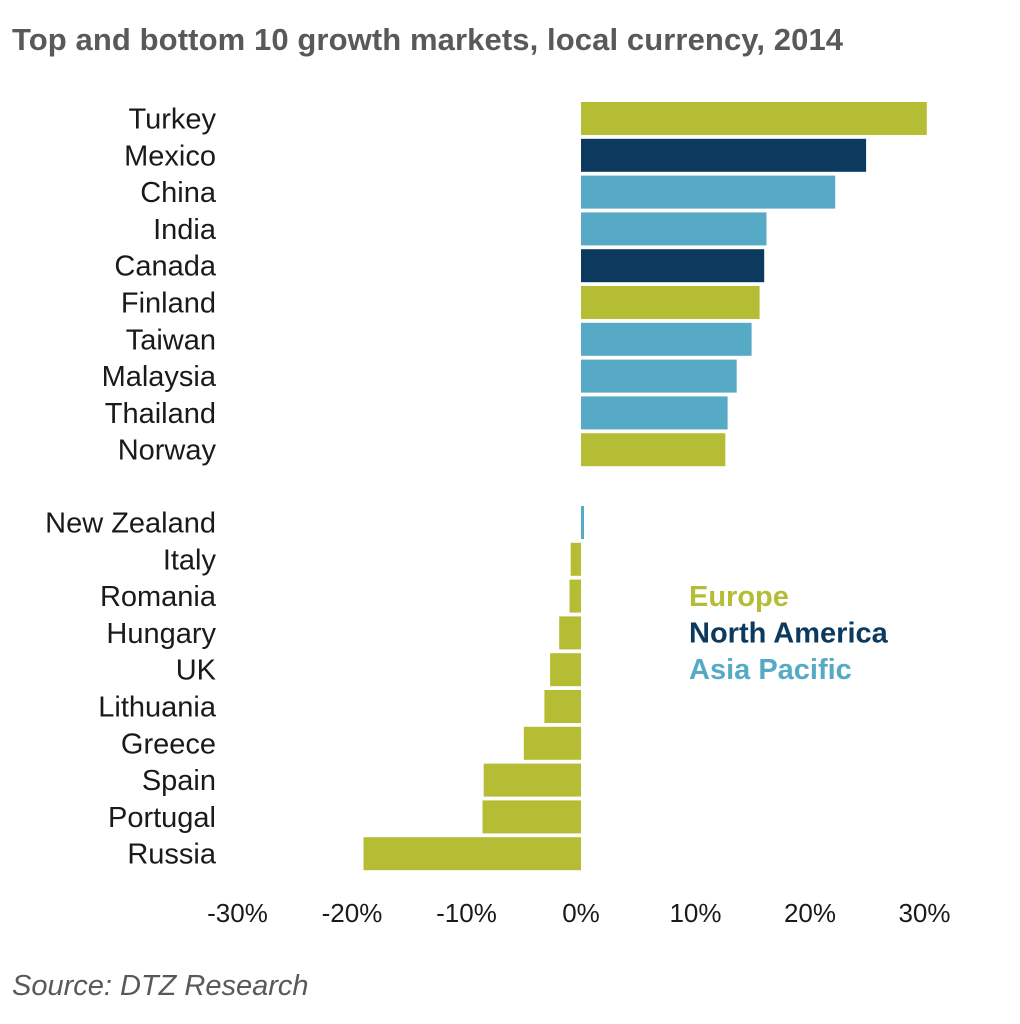 Image resolution: width=1020 pixels, height=1024 pixels. Describe the element at coordinates (562, 706) in the screenshot. I see `bar-lithuania` at that location.